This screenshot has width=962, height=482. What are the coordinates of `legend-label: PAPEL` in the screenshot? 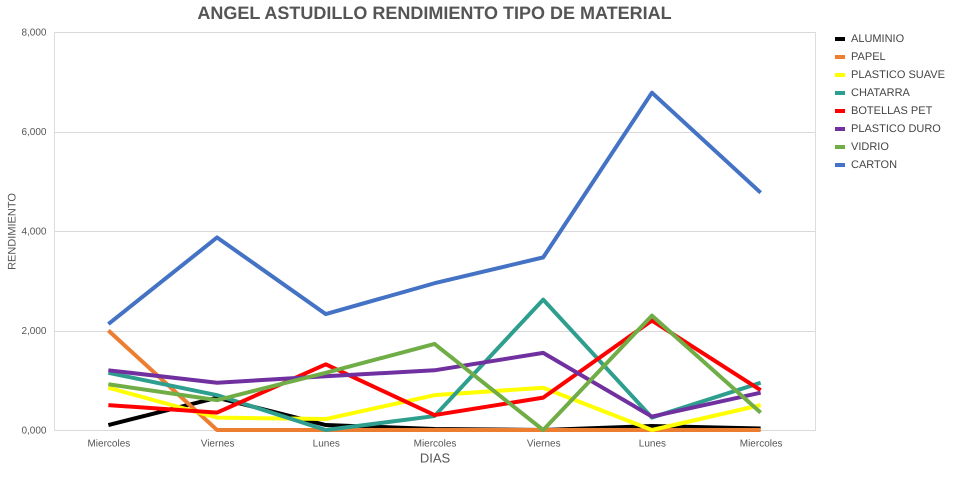 It's located at (868, 57).